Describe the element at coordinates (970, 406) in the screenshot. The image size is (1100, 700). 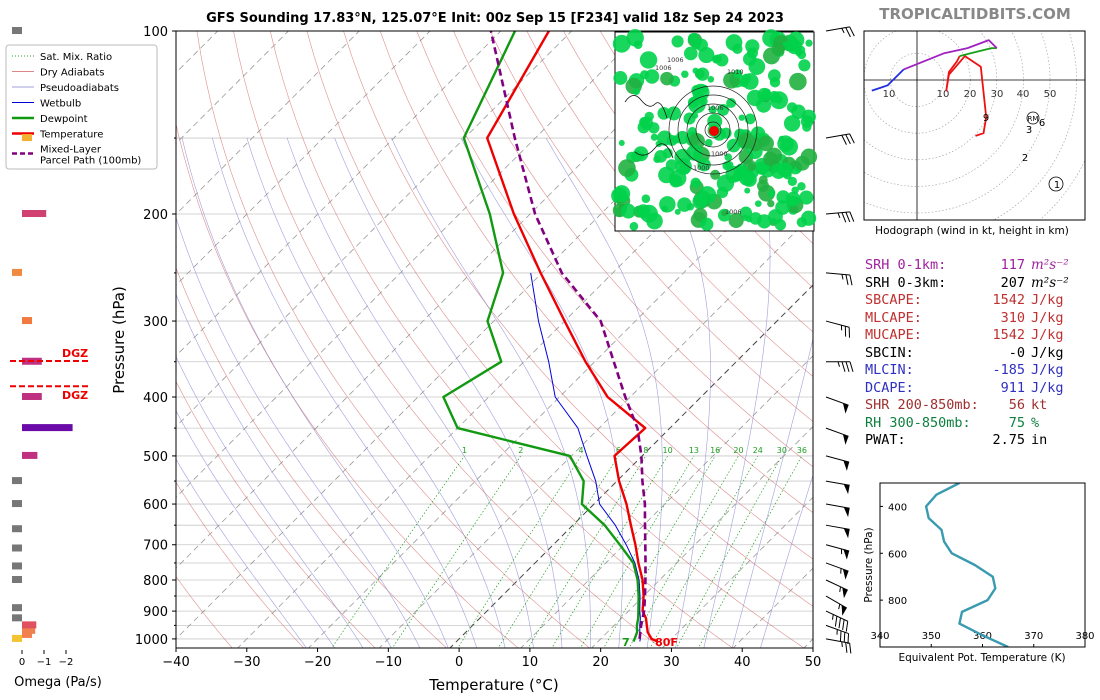
I see `parameter-row: SHR 200-850mb: 56 kt` at that location.